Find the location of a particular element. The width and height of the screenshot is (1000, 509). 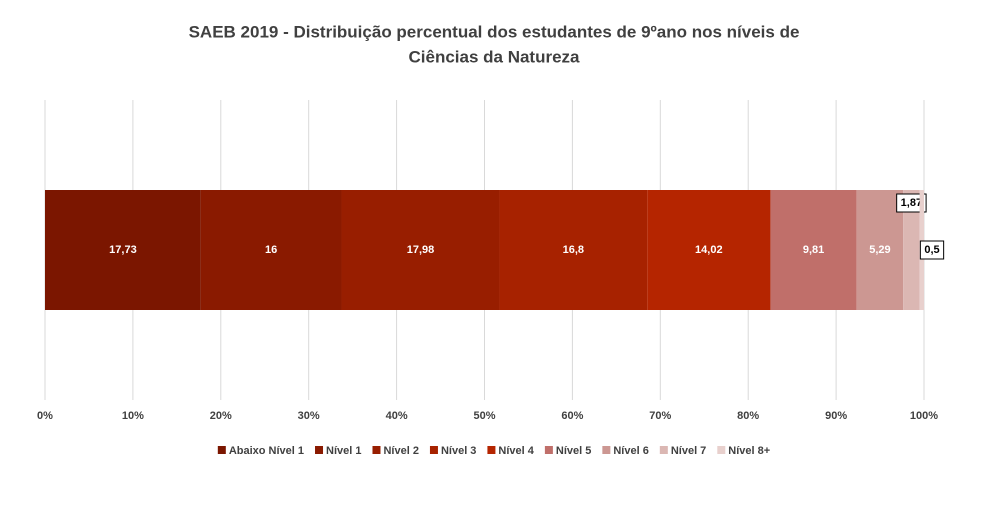

x-tick-label: 30% is located at coordinates (309, 416).